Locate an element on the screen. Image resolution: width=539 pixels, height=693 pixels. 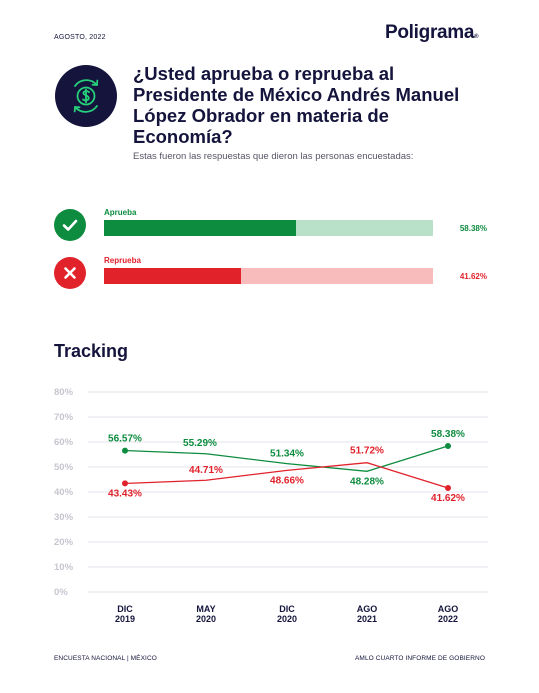
y-tick-label: 80% is located at coordinates (64, 392).